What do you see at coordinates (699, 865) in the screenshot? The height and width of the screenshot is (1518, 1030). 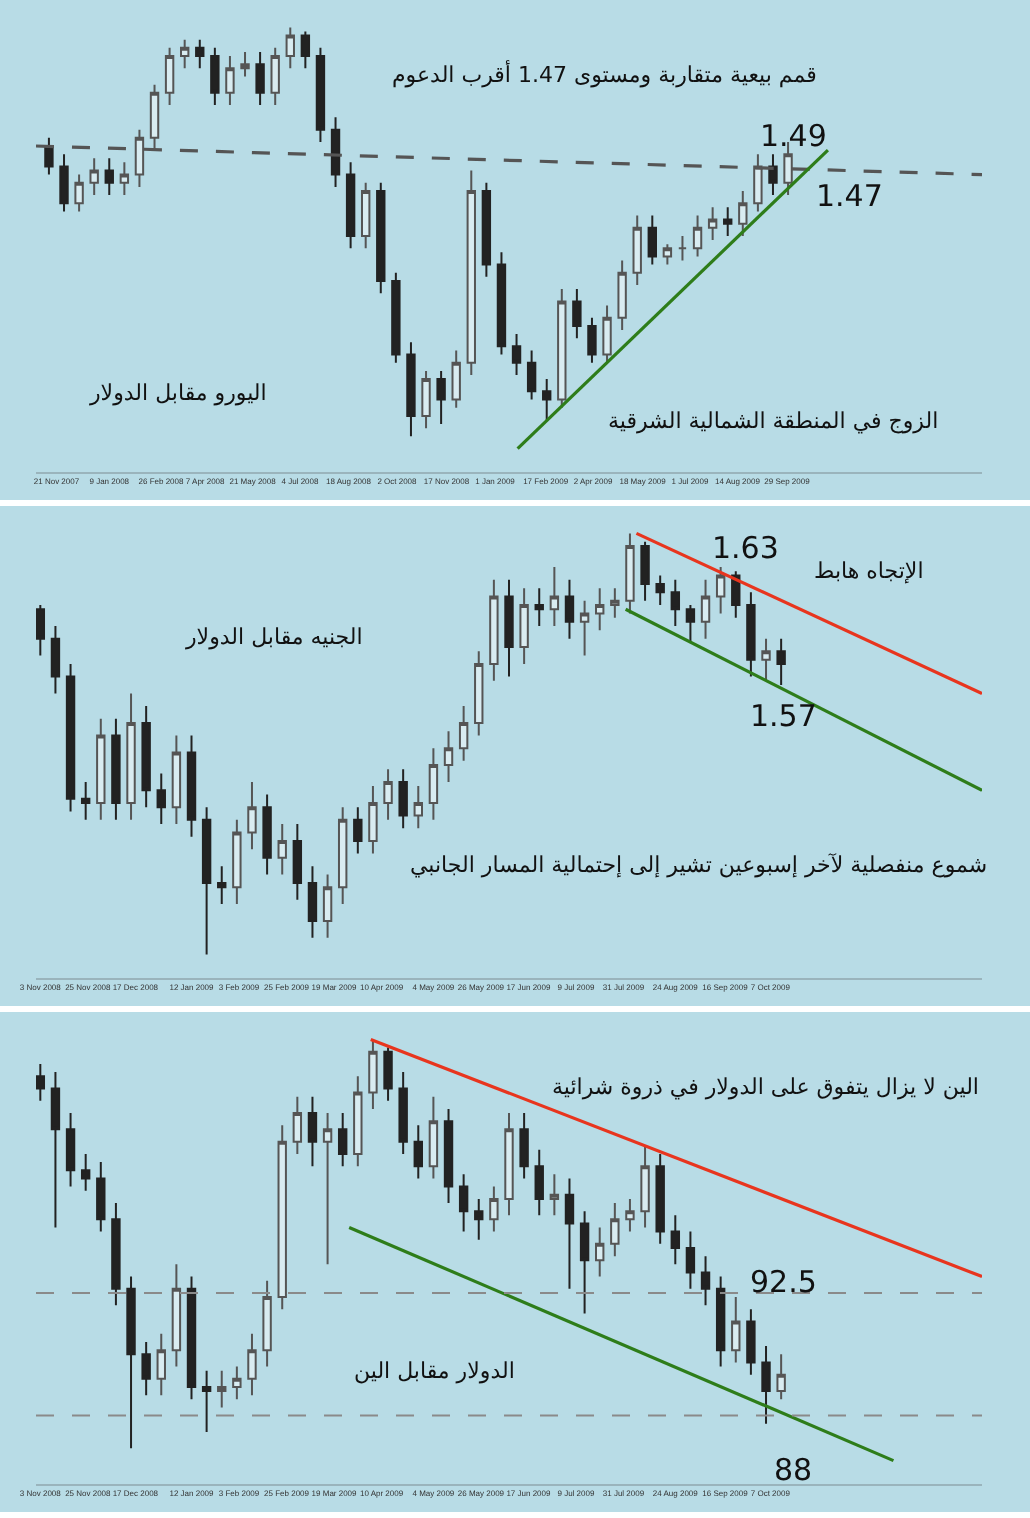 I see `annotation: شموع منفصلية لآخر إسبوعين تشير إلى إحتمالية المسار الجانبي` at bounding box center [699, 865].